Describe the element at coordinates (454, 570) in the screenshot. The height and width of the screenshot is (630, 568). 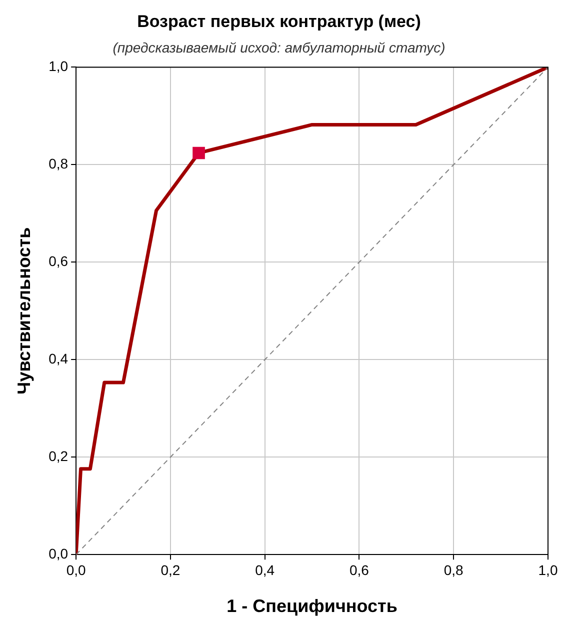
I see `x-tick-label: 0,8` at that location.